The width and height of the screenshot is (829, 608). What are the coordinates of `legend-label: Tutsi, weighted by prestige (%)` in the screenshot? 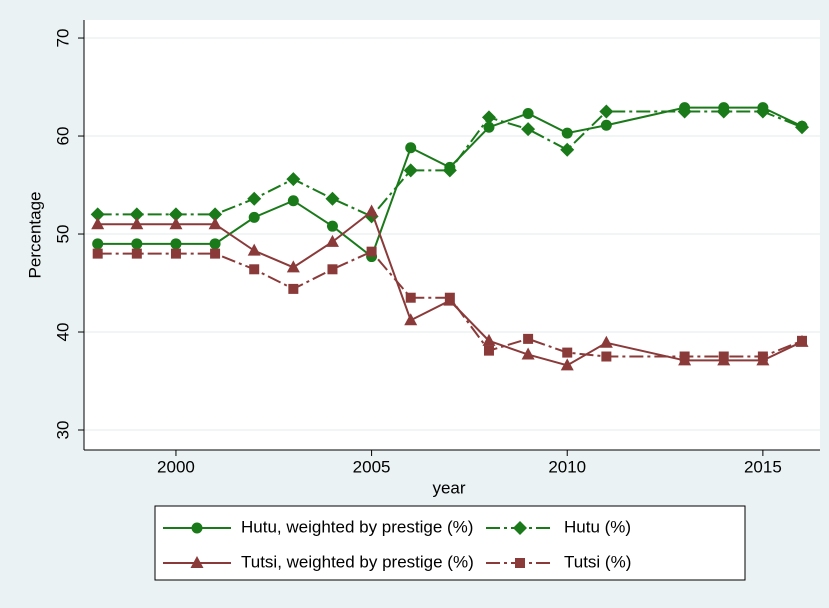 It's located at (357, 561).